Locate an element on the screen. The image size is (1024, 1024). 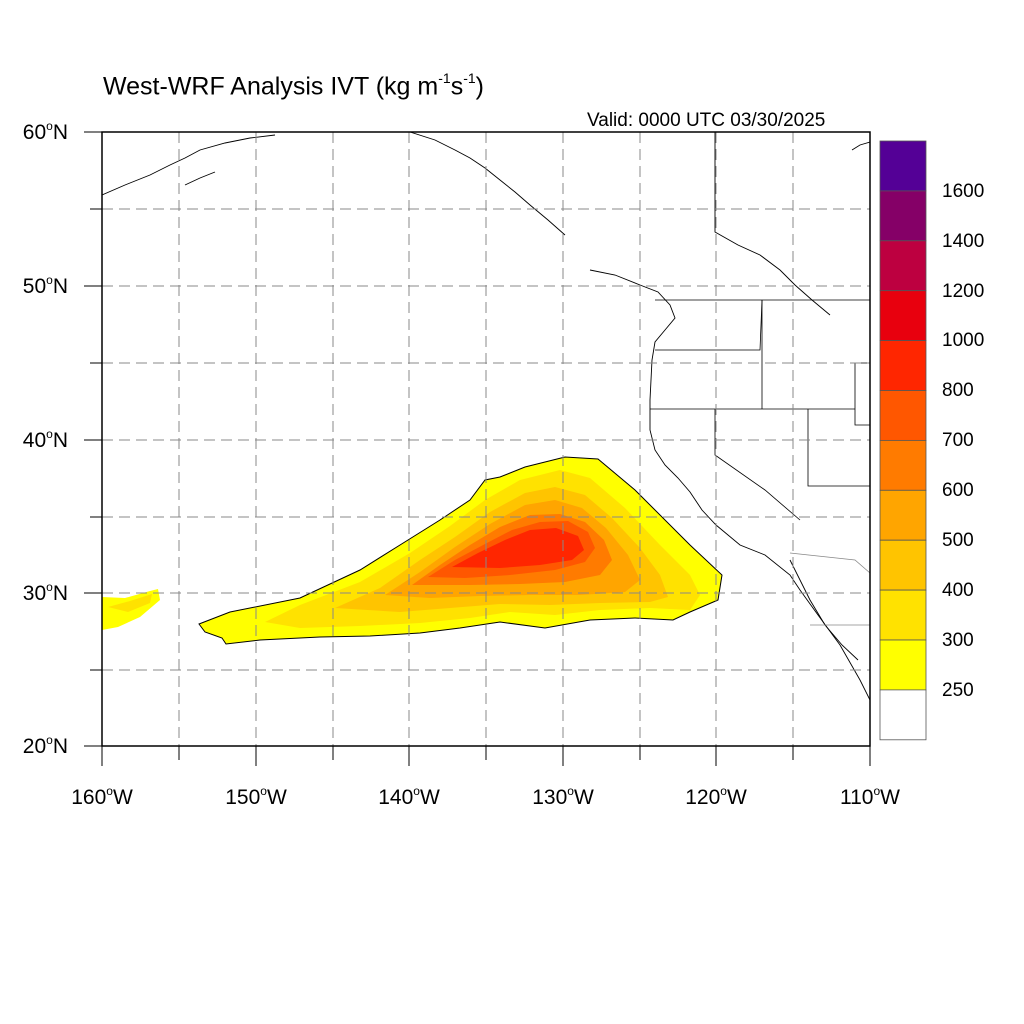
valid-time-label: Valid: 0000 UTC 03/30/2025 is located at coordinates (706, 120).